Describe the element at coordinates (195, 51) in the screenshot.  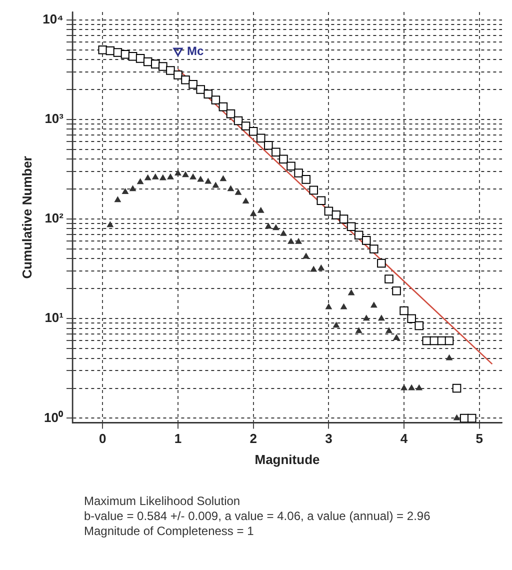
I see `annotation: Mc` at that location.